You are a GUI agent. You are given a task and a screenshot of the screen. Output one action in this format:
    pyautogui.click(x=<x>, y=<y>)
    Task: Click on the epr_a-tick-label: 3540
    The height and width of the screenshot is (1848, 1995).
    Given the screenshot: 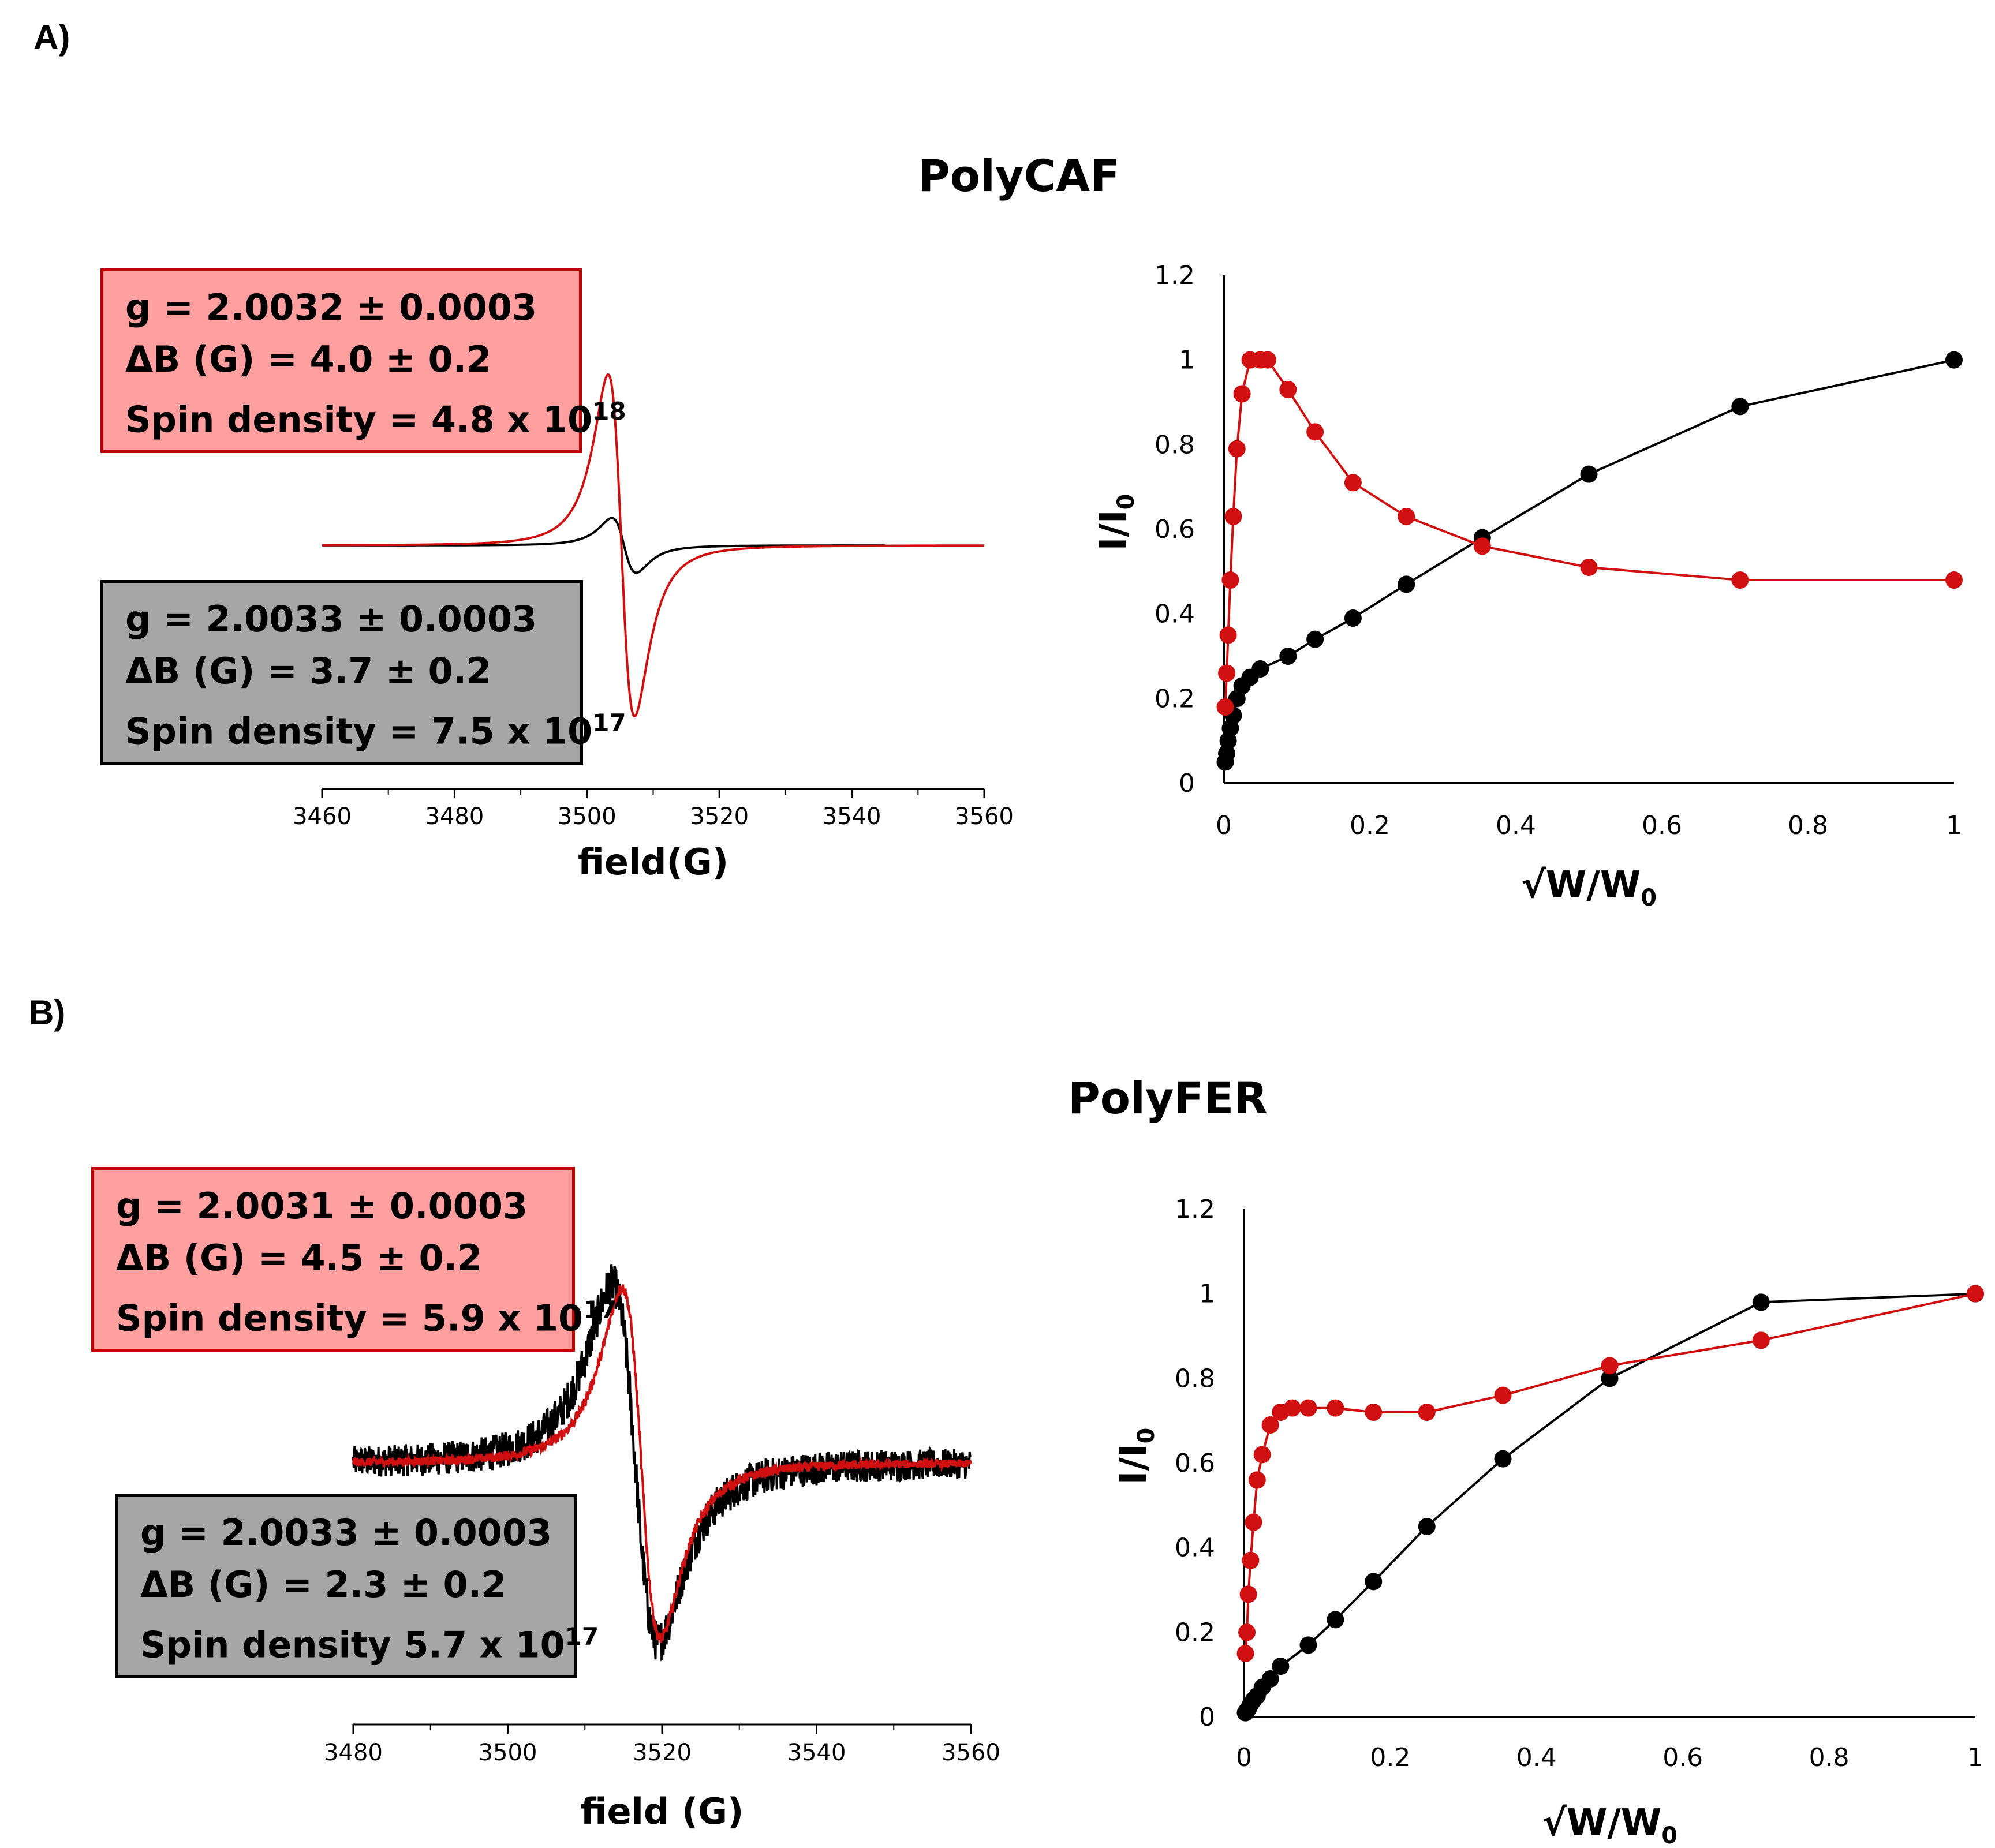 What is the action you would take?
    pyautogui.click(x=852, y=816)
    